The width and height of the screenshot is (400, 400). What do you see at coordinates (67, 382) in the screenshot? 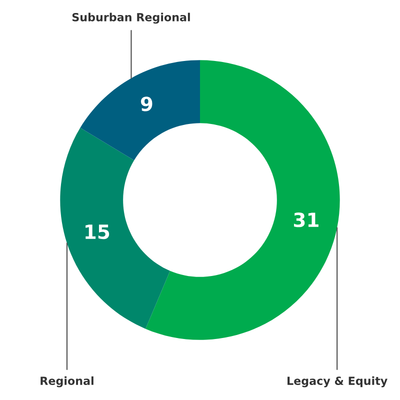
I see `slice-label: Regional` at bounding box center [67, 382].